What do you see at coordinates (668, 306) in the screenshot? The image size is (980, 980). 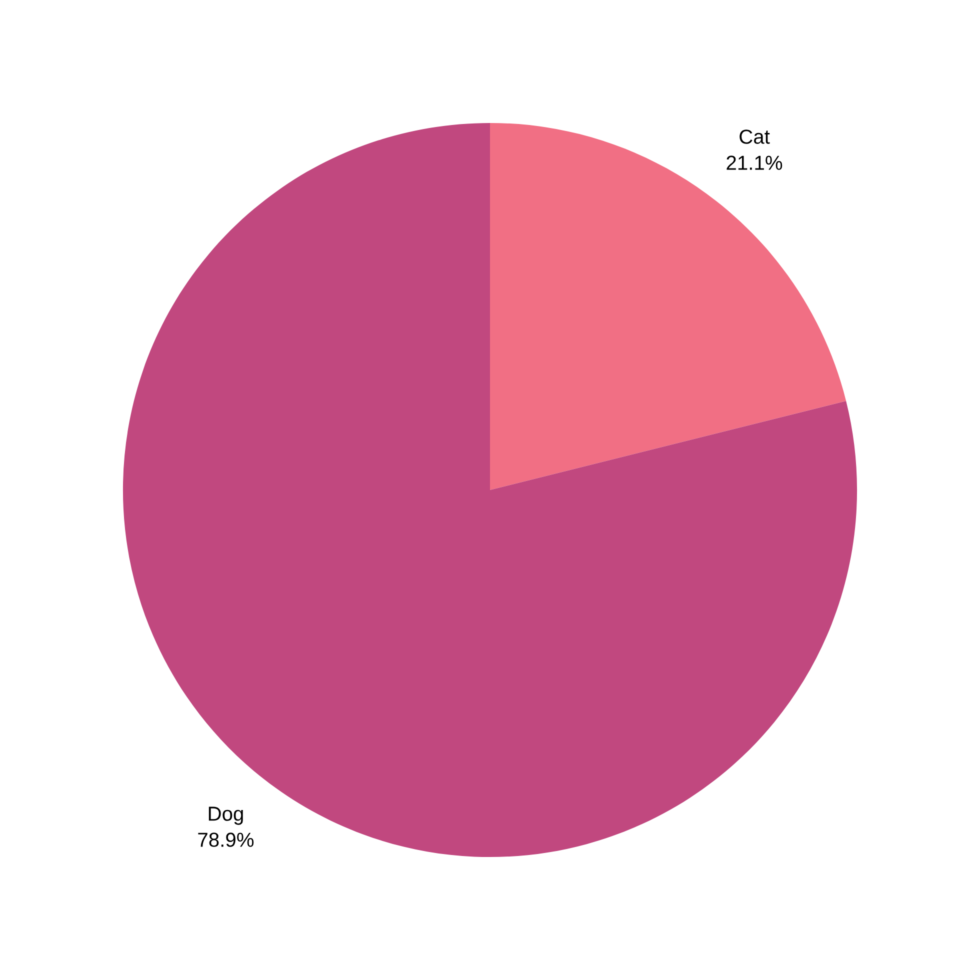 I see `pie-slice` at bounding box center [668, 306].